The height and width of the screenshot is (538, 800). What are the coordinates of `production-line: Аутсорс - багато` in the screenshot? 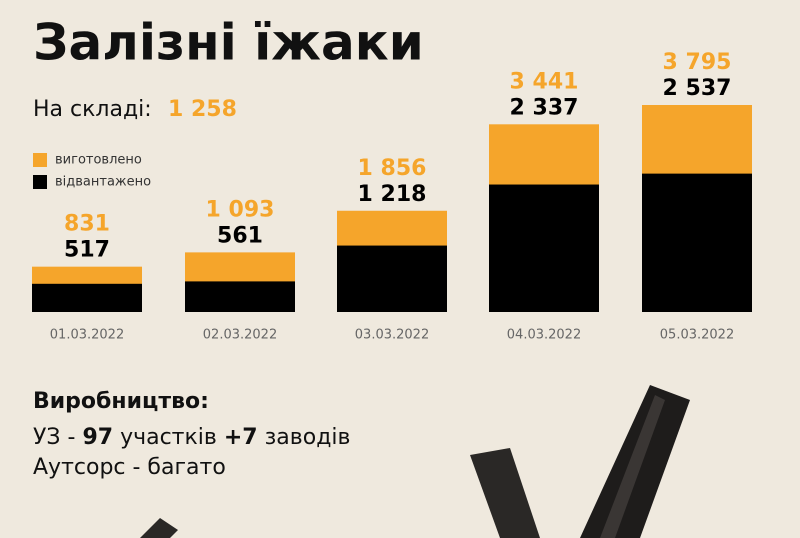 It's located at (129, 467).